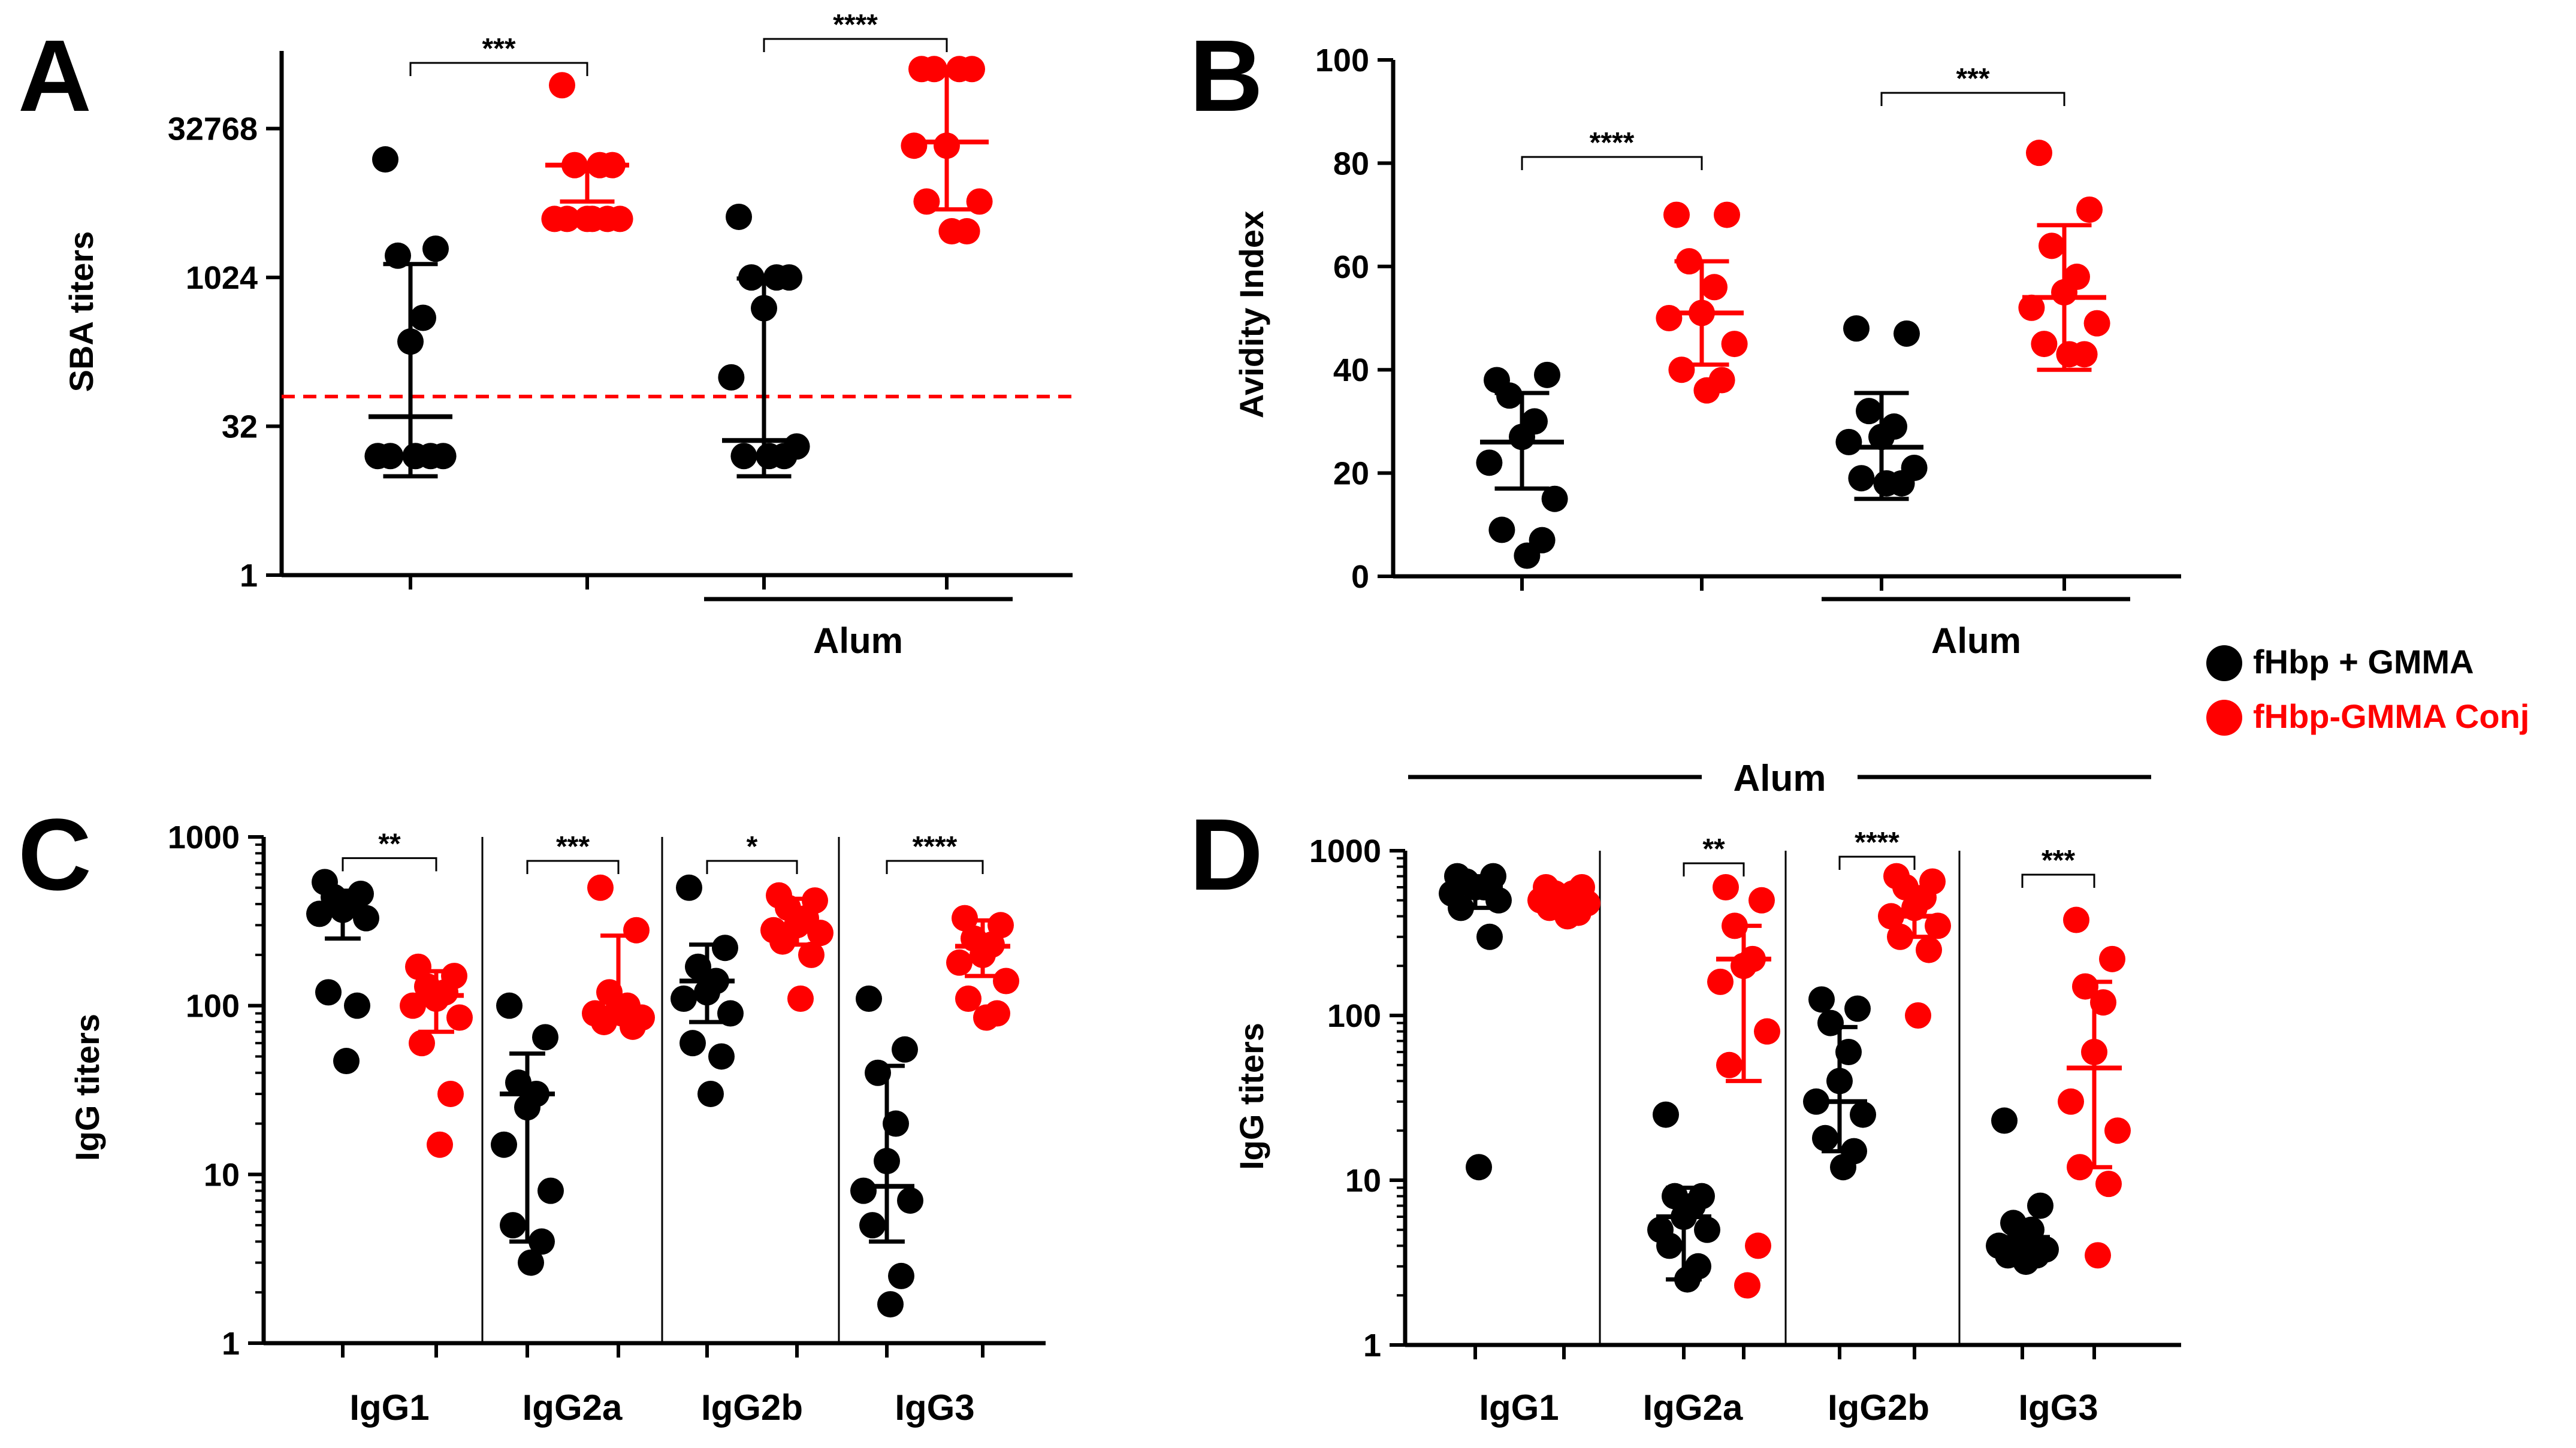  Describe the element at coordinates (935, 1408) in the screenshot. I see `category-label: IgG3` at that location.